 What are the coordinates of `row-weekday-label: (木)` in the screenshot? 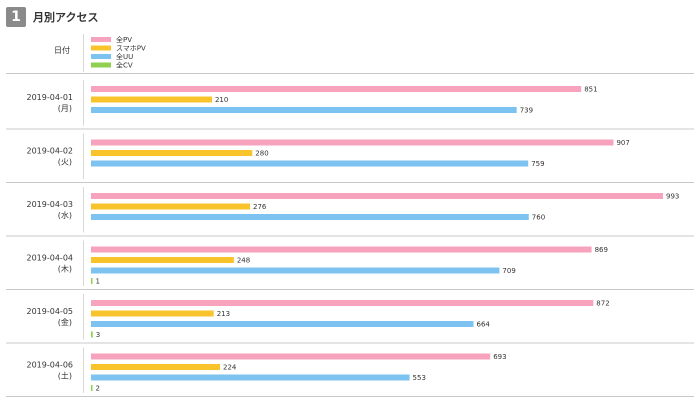 It's located at (65, 268).